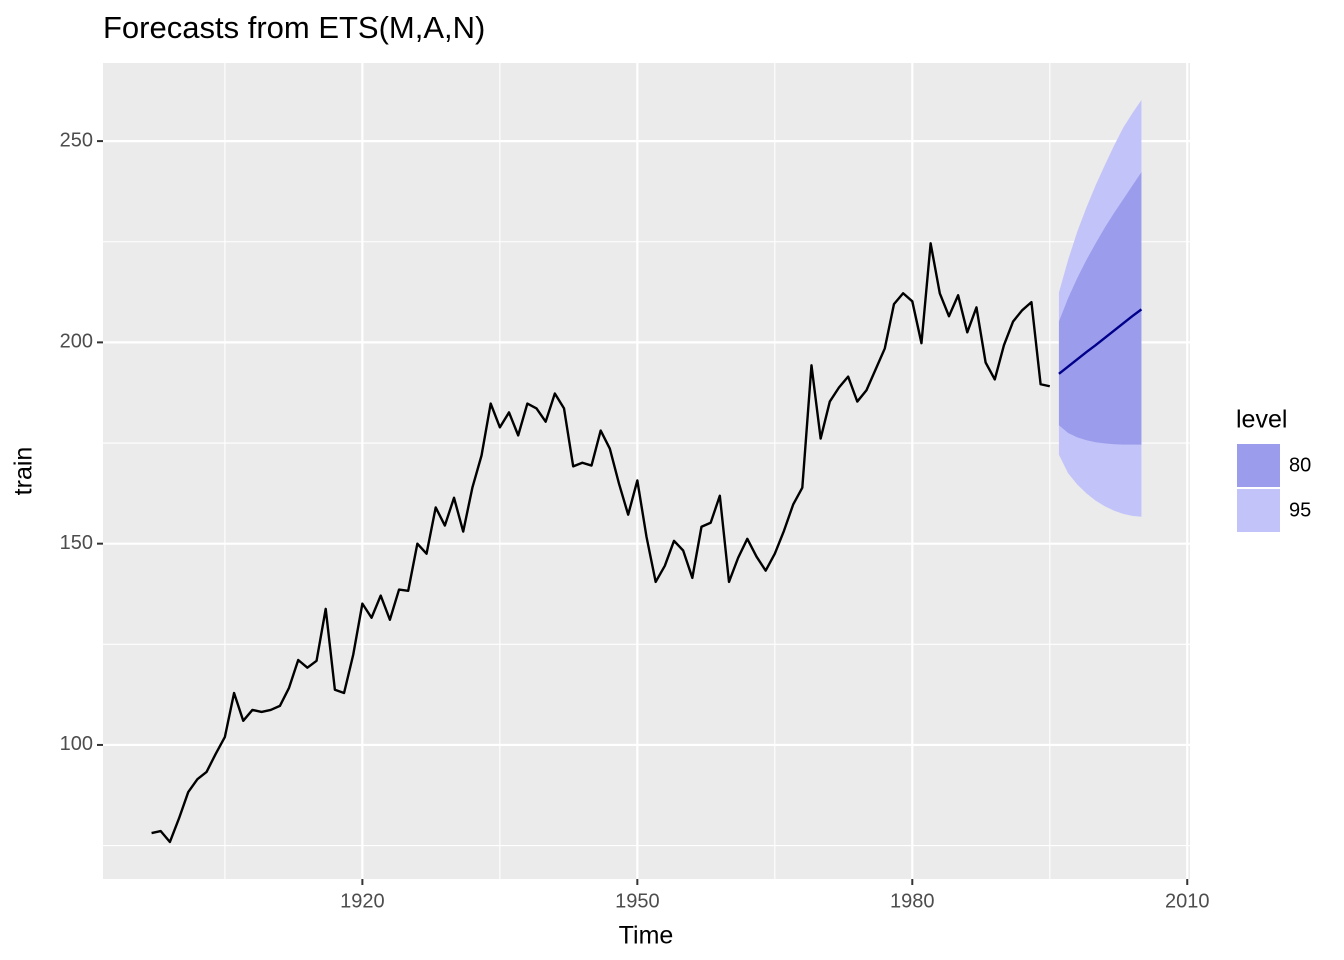  What do you see at coordinates (1187, 901) in the screenshot?
I see `x-tick-label: 2010` at bounding box center [1187, 901].